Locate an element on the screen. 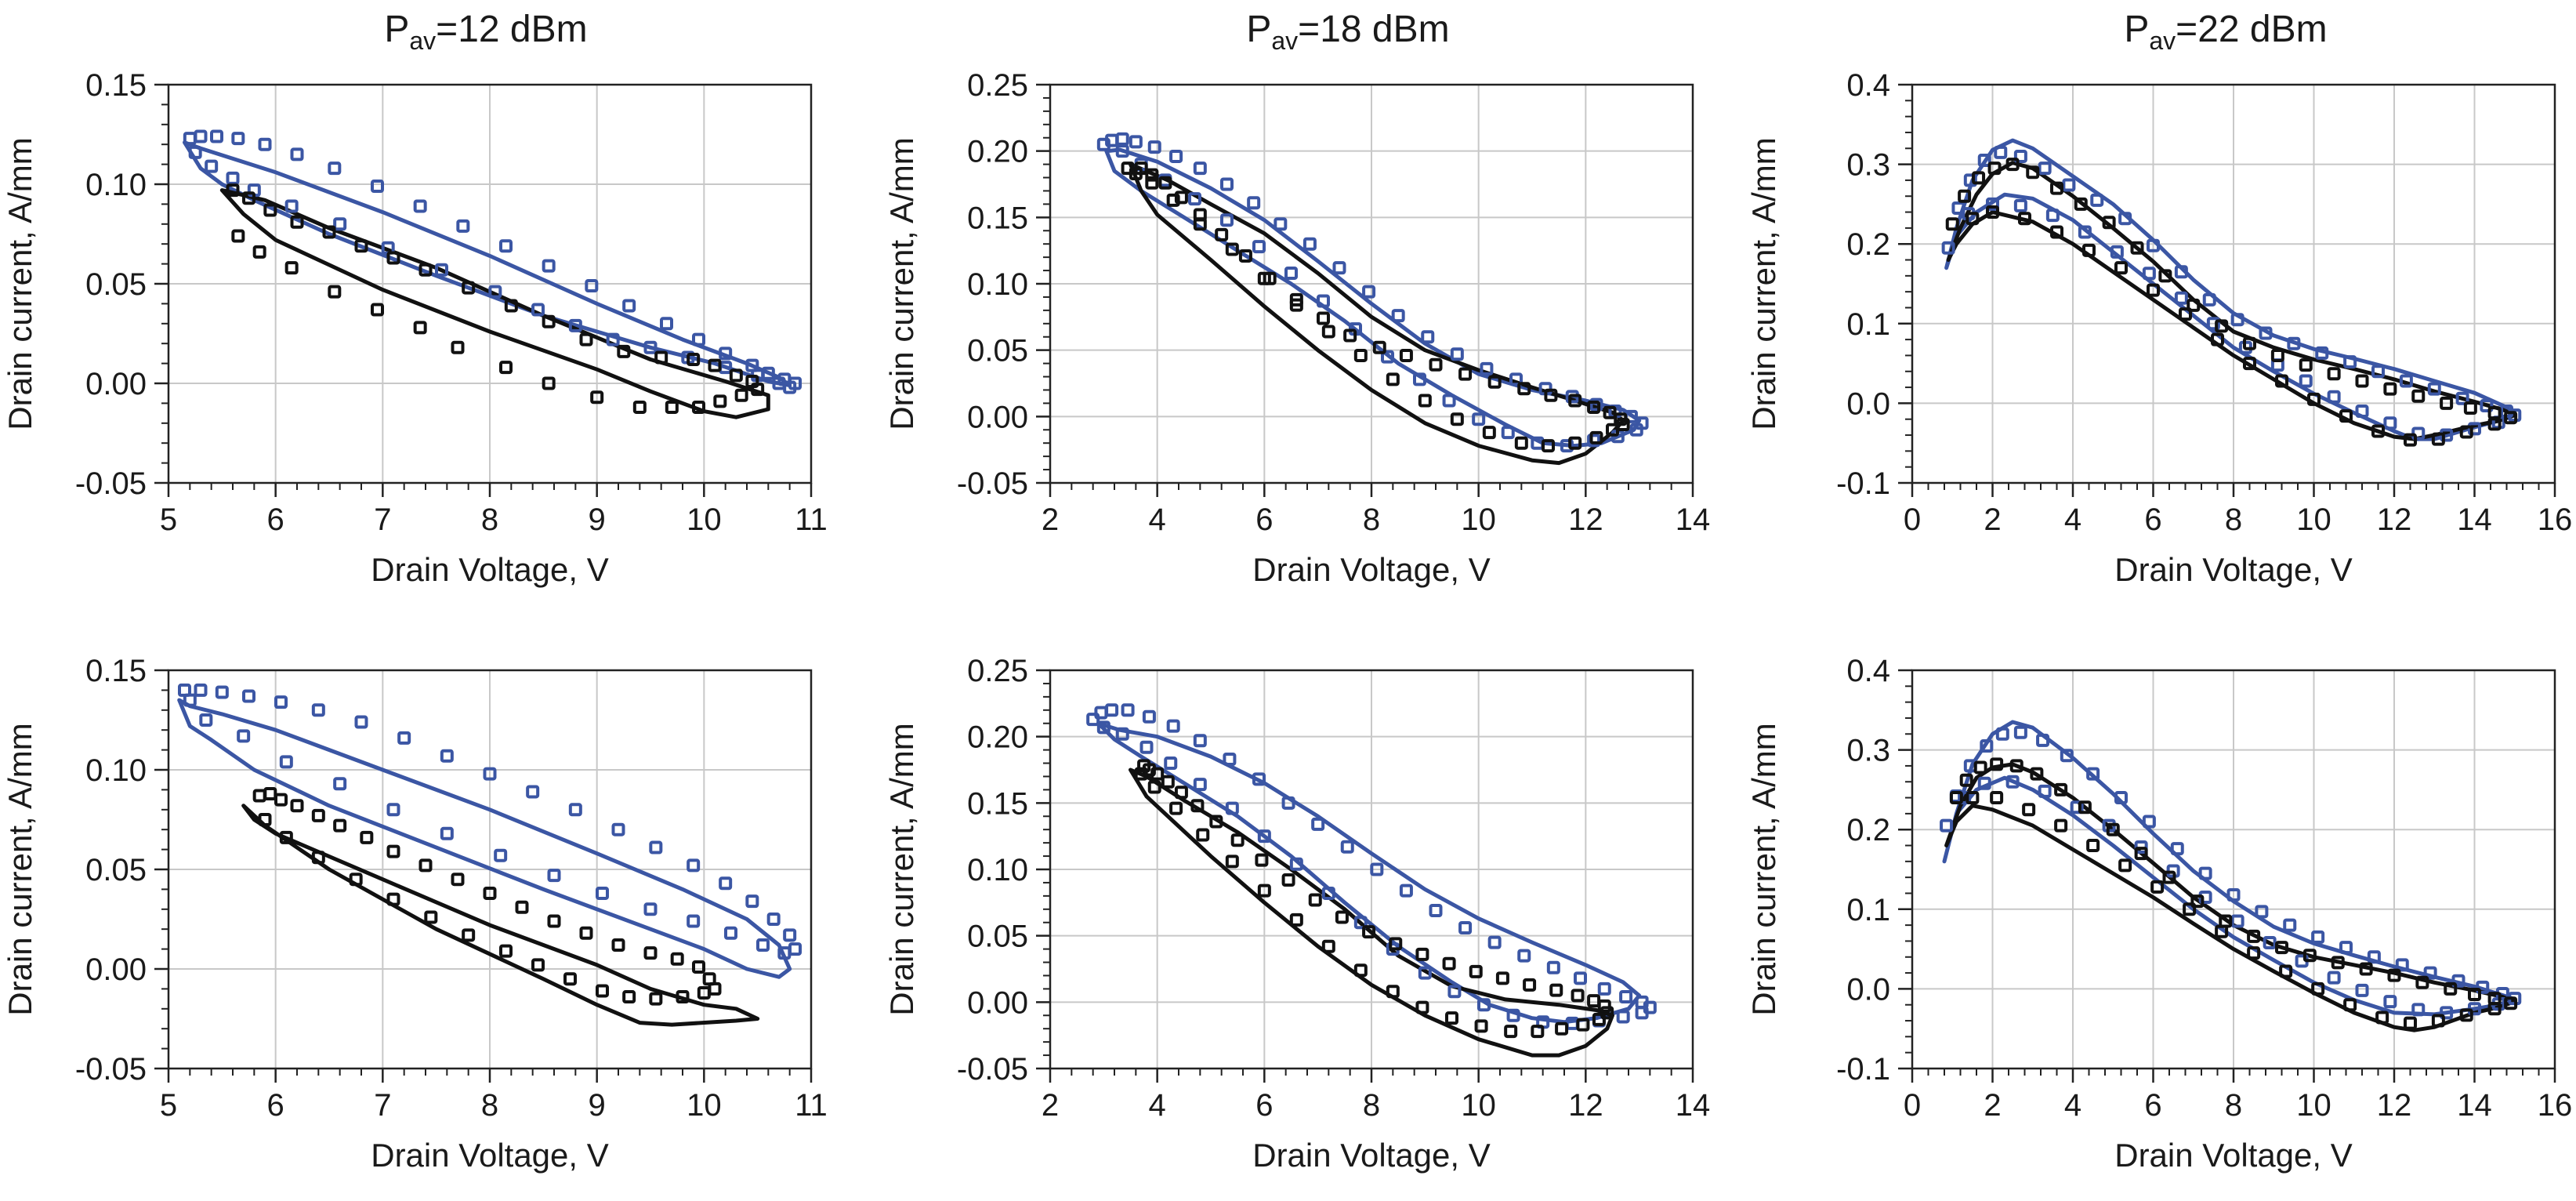 Image resolution: width=2576 pixels, height=1201 pixels. y-tick-label: 0.15 is located at coordinates (116, 671).